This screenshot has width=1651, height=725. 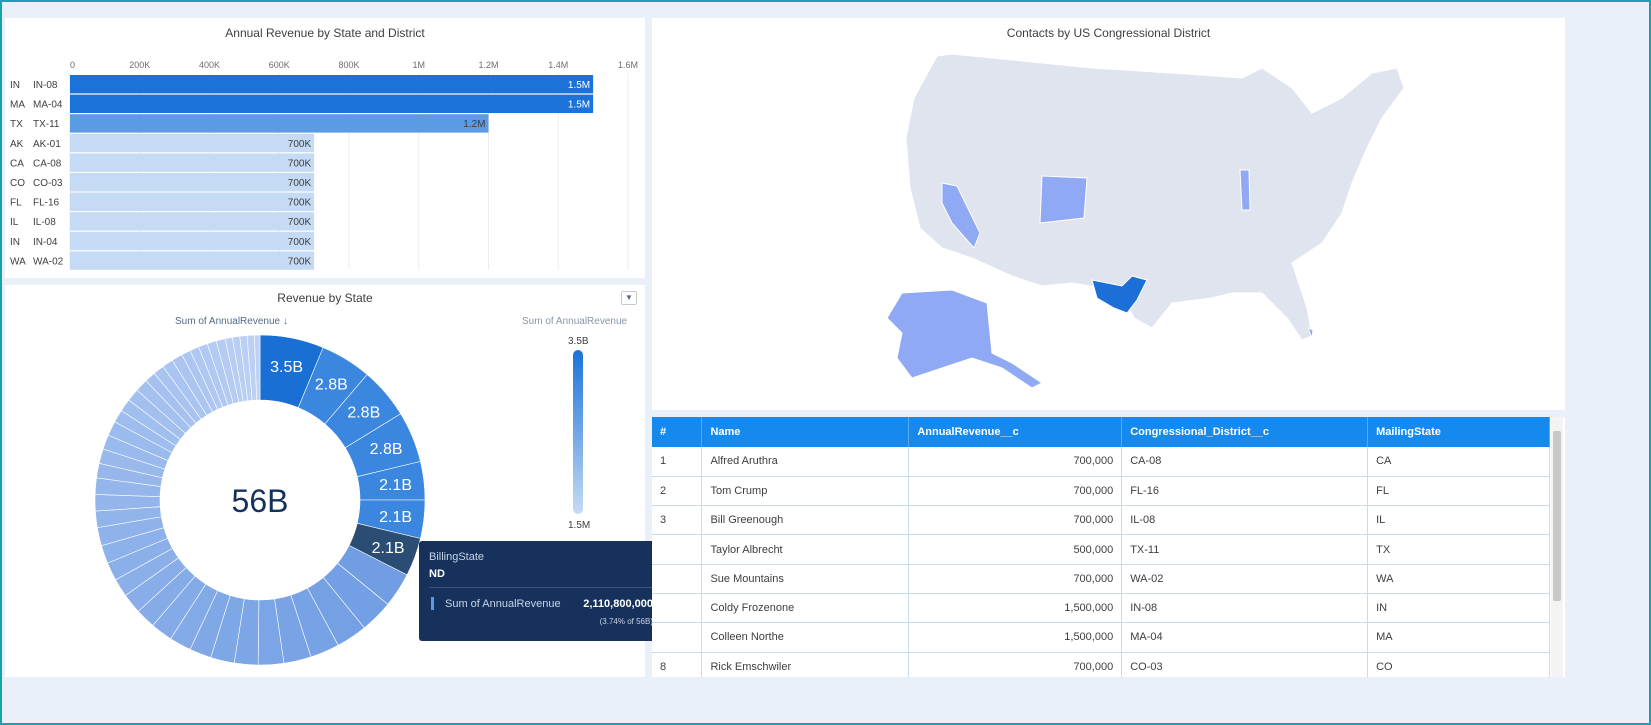 I want to click on table-row: Taylor Albrecht 500,000 TX-11 TX, so click(x=1101, y=549).